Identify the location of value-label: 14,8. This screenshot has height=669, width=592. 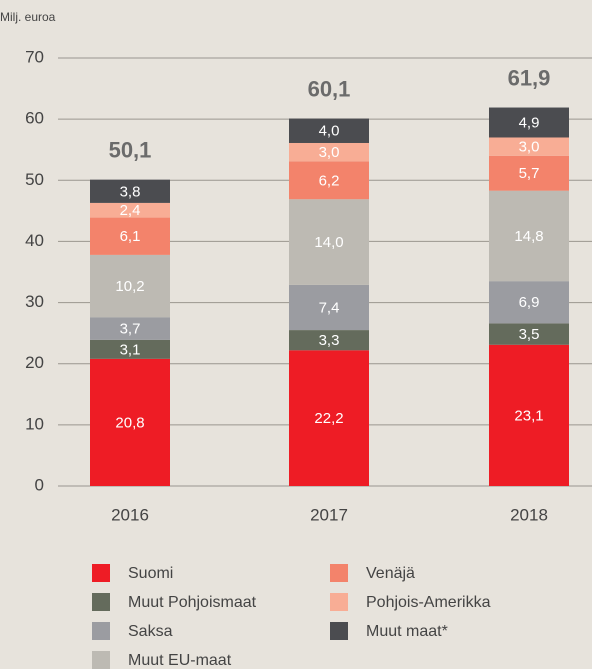
(528, 236).